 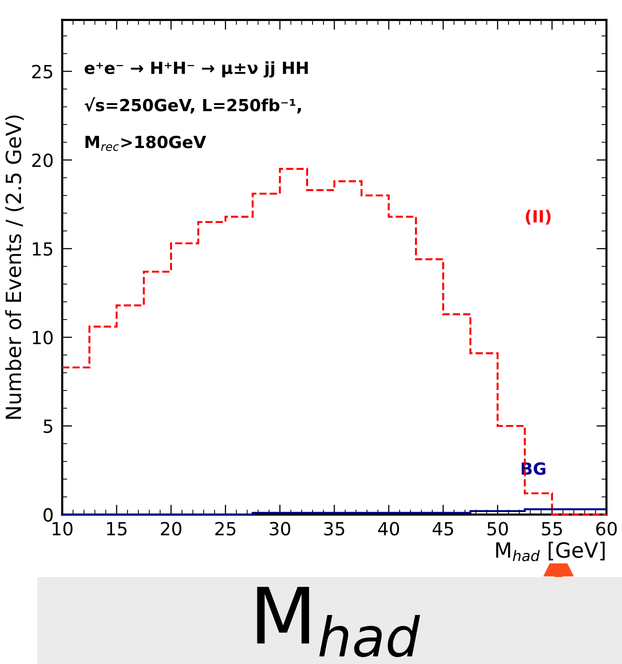 What do you see at coordinates (192, 105) in the screenshot?
I see `annotation: √s=250GeV, L=250fb⁻¹,` at bounding box center [192, 105].